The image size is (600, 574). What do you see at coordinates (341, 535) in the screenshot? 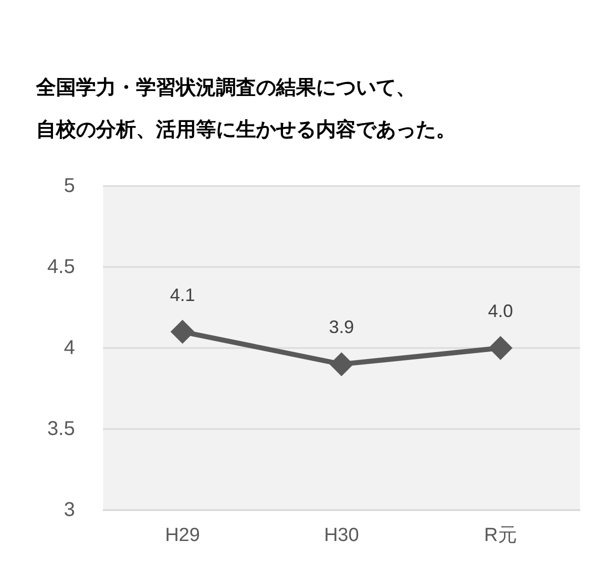
I see `x-tick-label: H30` at bounding box center [341, 535].